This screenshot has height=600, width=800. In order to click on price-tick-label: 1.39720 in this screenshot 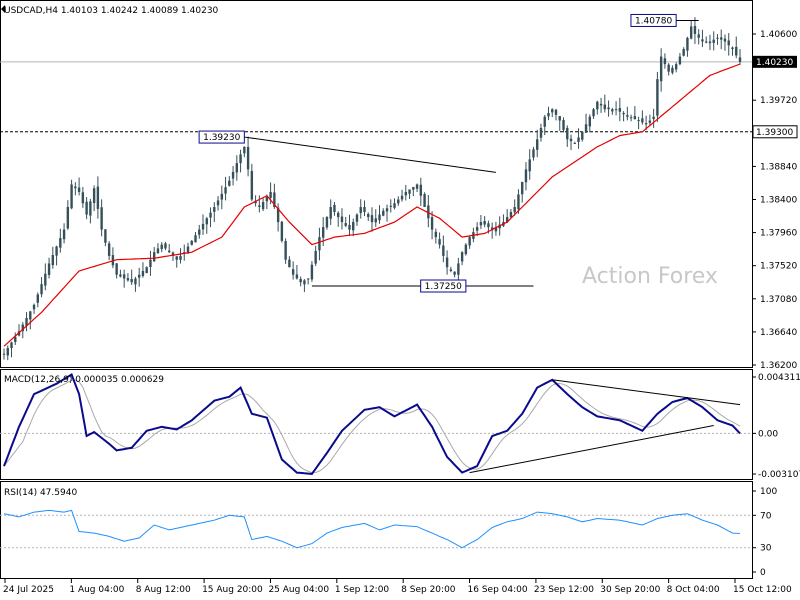, I will do `click(778, 101)`.